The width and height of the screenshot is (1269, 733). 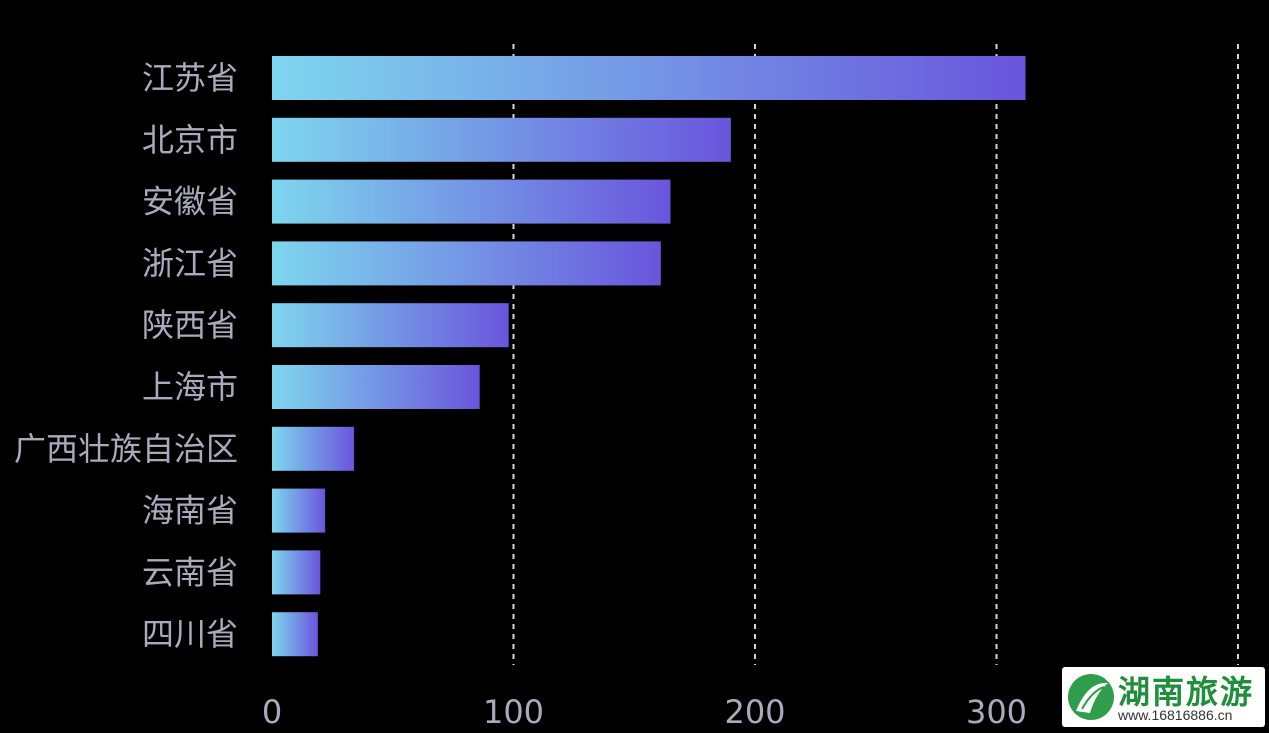 I want to click on category-label: 上海市, so click(x=190, y=387).